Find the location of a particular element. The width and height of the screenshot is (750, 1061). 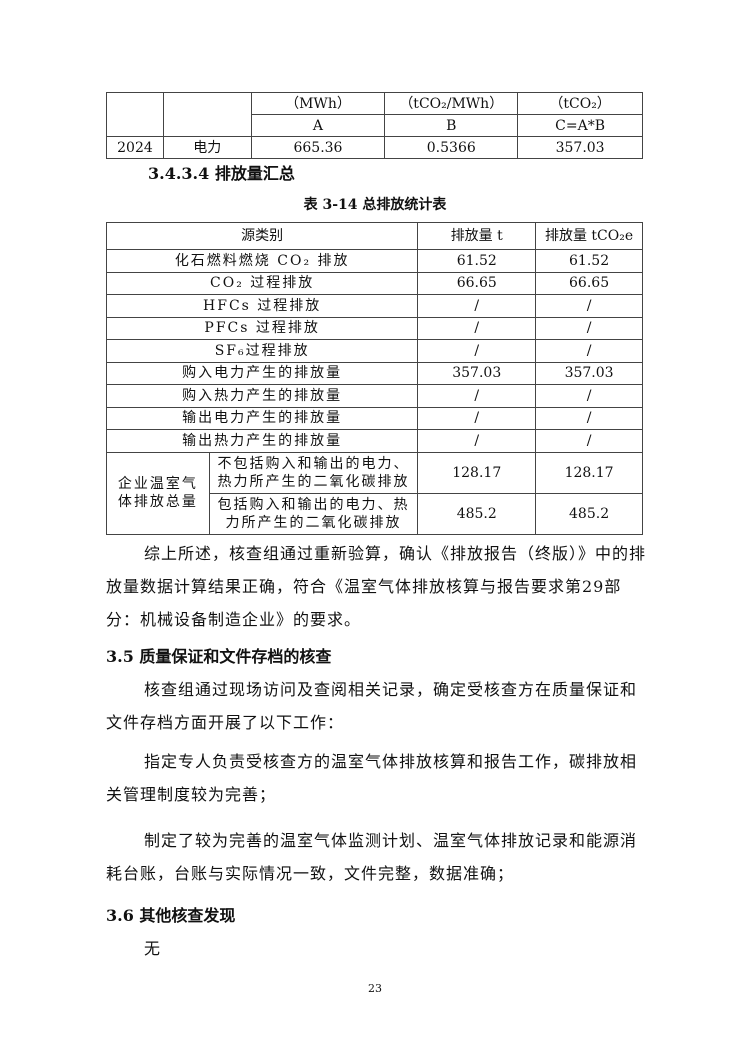

table-cell: 购入热力产生的排放量 is located at coordinates (262, 396).